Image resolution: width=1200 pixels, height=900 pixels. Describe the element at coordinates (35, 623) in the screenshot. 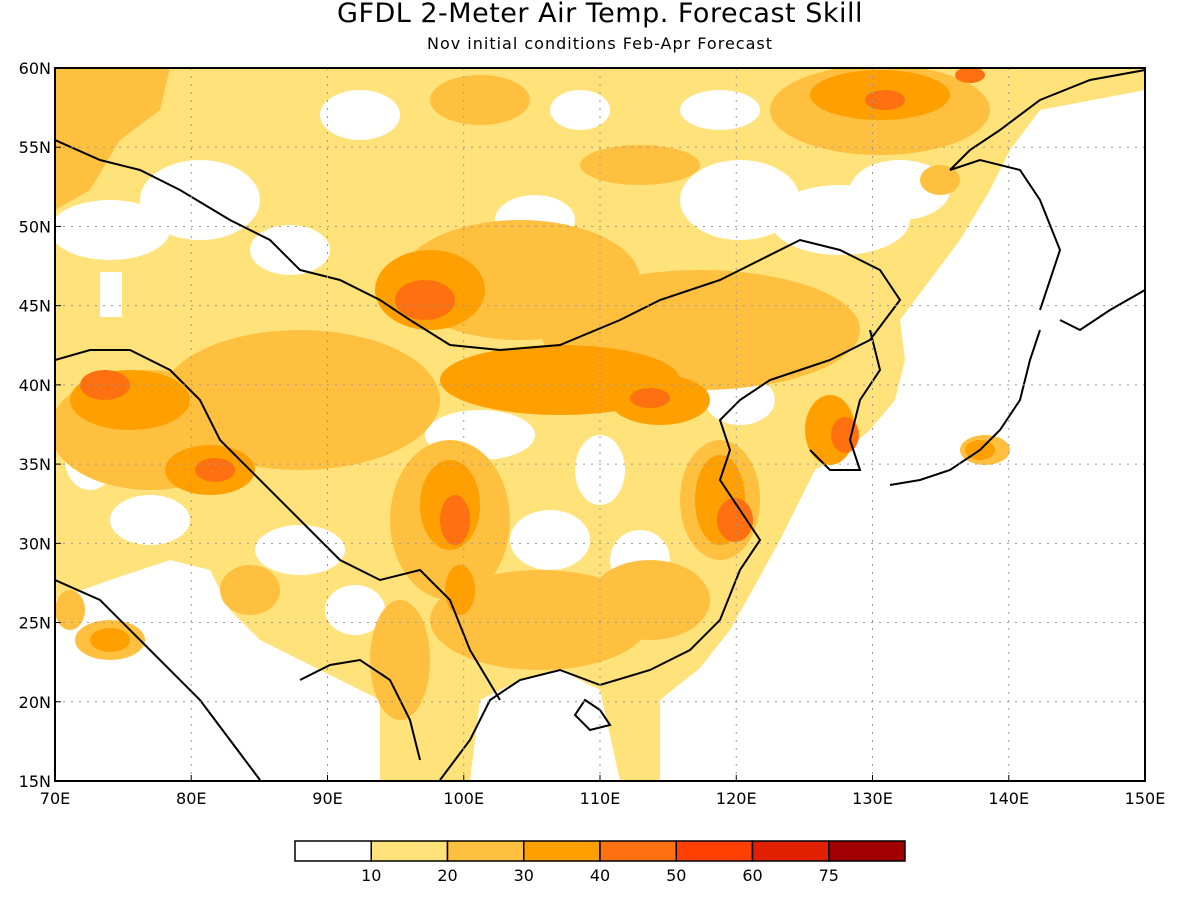

I see `lat-tick-label: 25N` at that location.